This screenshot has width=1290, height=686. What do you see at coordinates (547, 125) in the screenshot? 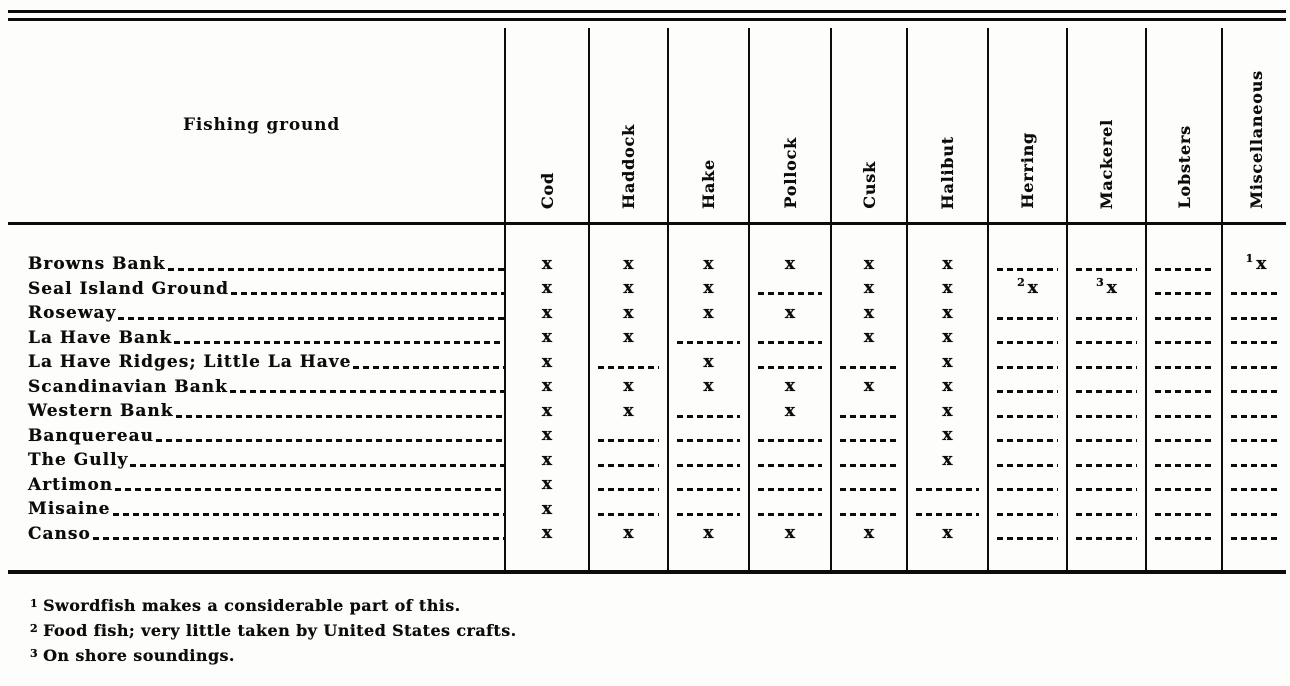
I see `column-header-cell: Cod` at bounding box center [547, 125].